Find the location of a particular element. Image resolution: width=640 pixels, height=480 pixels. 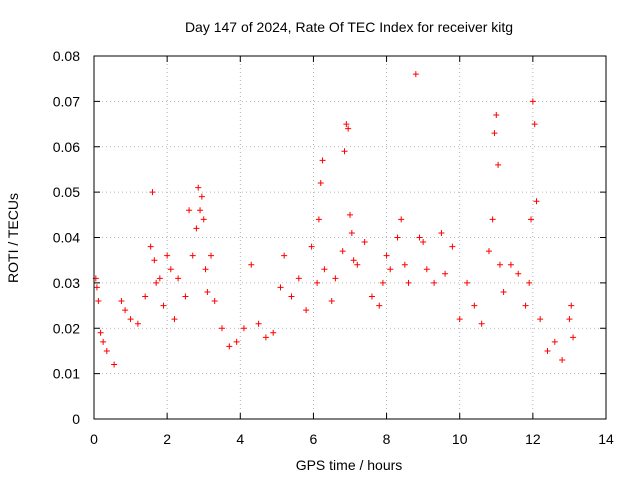

x-tick-label: 0 is located at coordinates (94, 439).